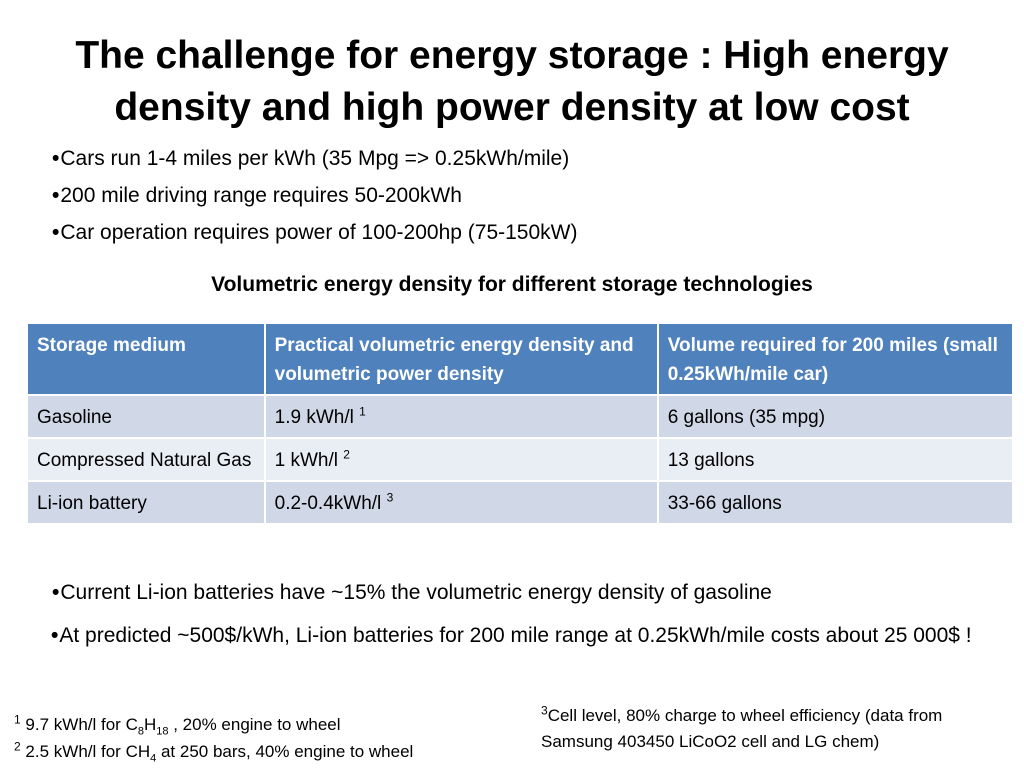 The width and height of the screenshot is (1024, 768). Describe the element at coordinates (346, 454) in the screenshot. I see `footnote-ref: 2` at that location.